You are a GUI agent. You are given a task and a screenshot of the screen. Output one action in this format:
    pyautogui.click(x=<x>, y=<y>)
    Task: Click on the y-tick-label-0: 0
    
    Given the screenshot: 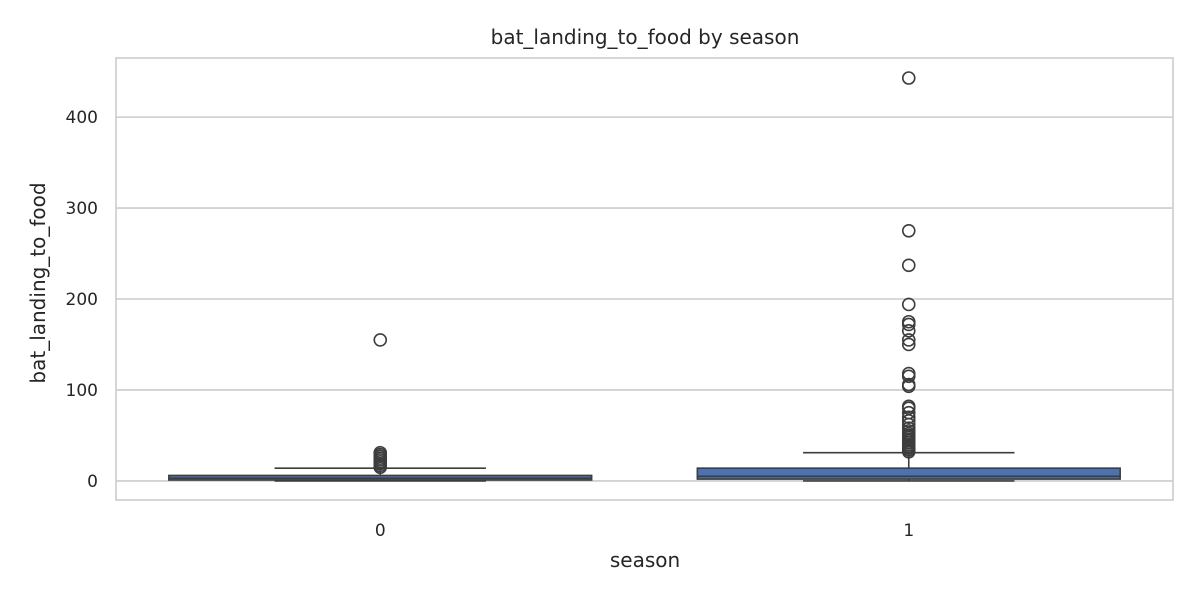 What is the action you would take?
    pyautogui.click(x=92, y=482)
    